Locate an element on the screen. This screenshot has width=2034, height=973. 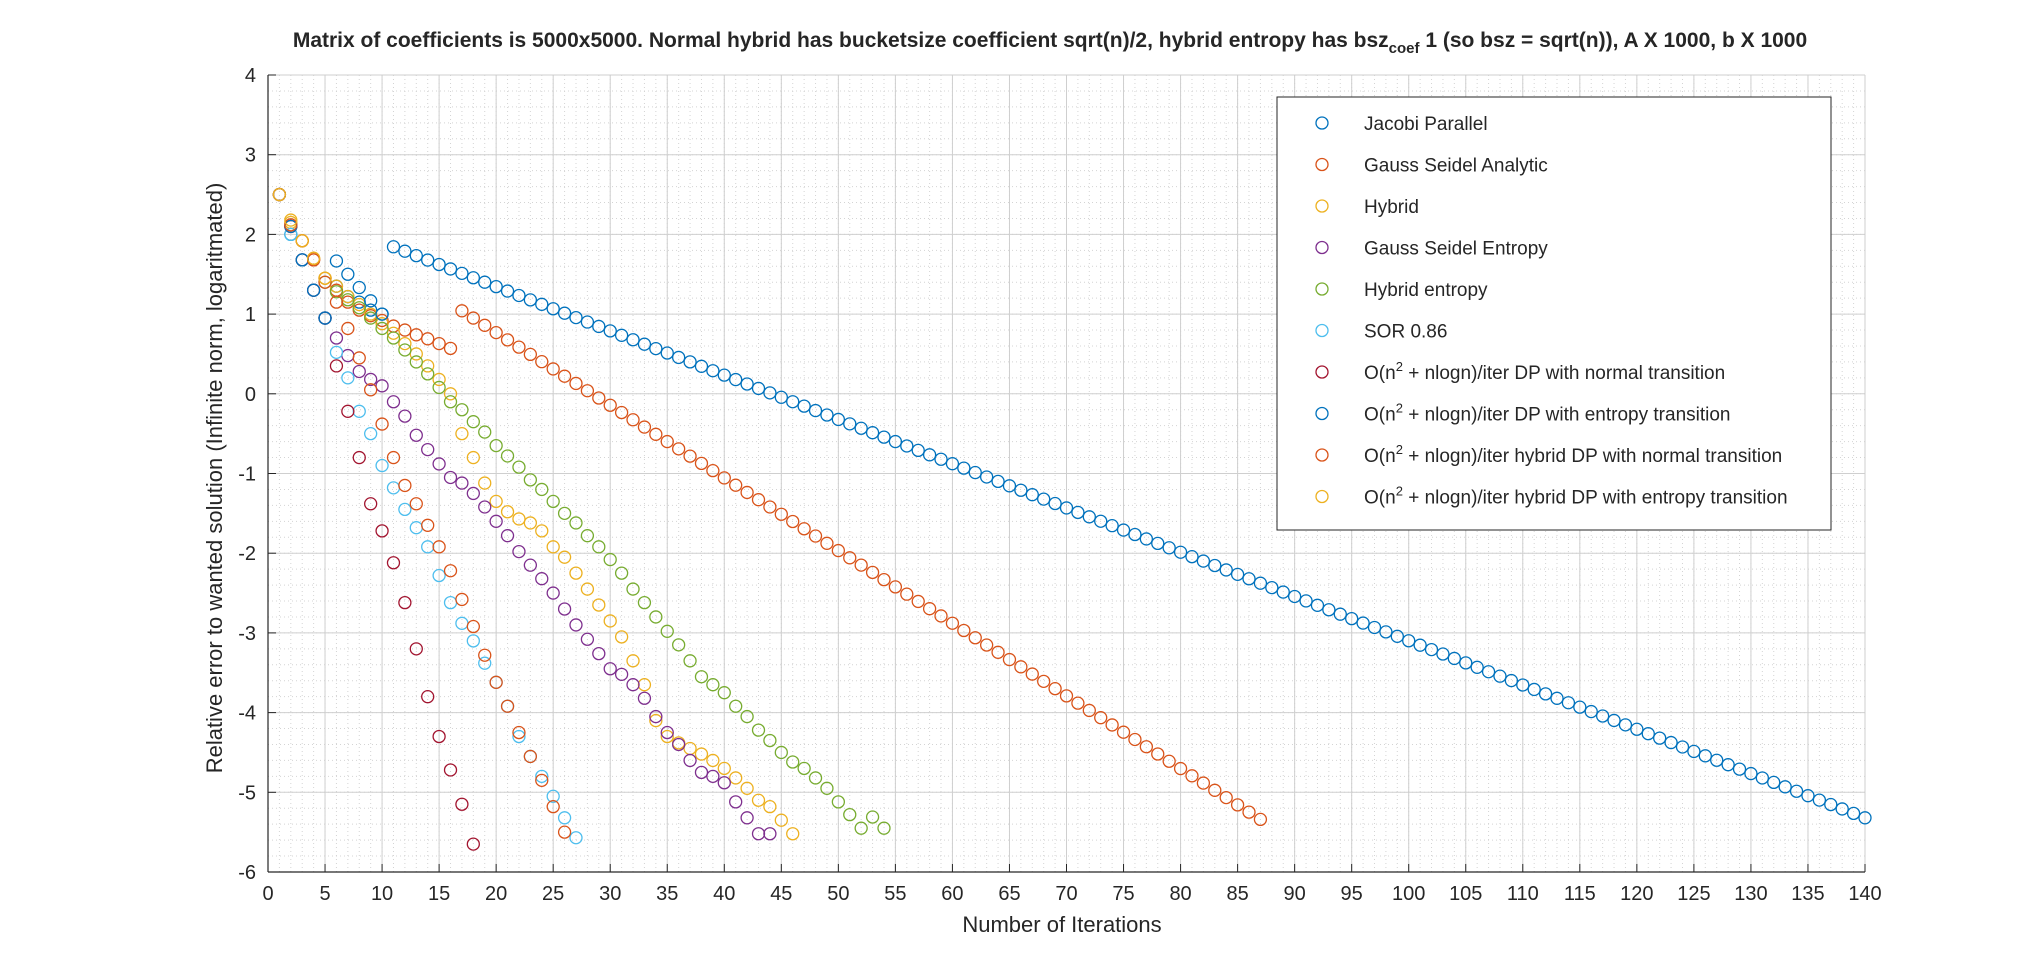
x-tick-label: 110 is located at coordinates (1523, 894).